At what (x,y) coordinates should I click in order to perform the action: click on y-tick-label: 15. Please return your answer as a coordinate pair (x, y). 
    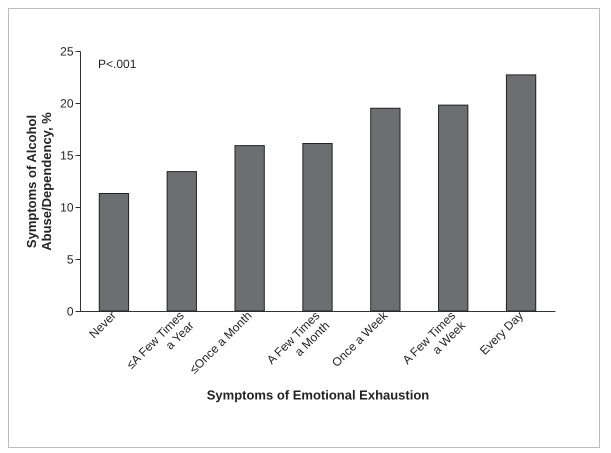
    Looking at the image, I should click on (67, 155).